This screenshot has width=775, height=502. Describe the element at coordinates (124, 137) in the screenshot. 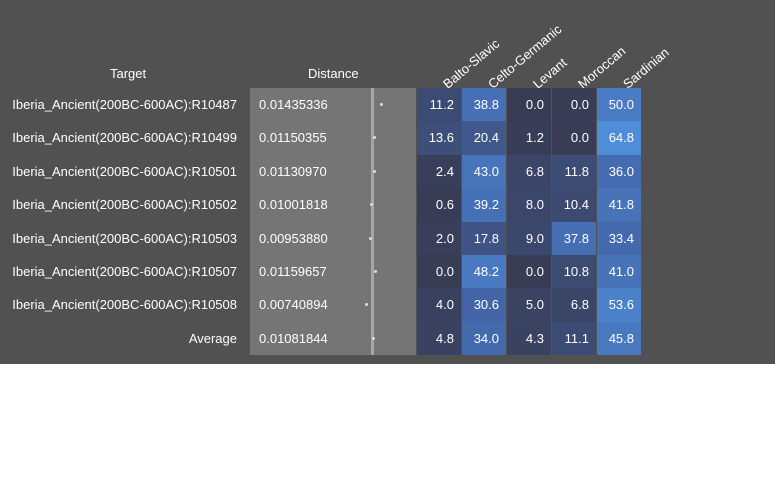

I see `target-name: Iberia_Ancient(200BC-600AC):R10499` at that location.